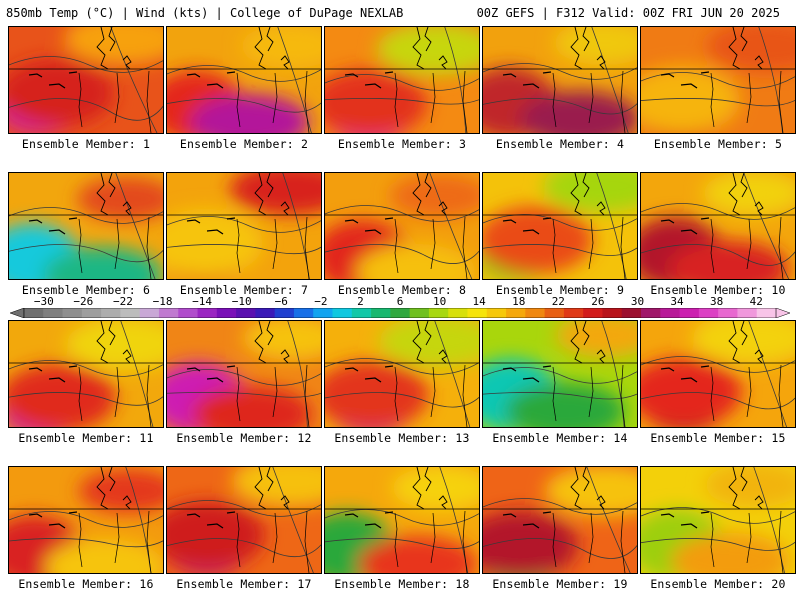  Describe the element at coordinates (123, 301) in the screenshot. I see `colorbar-tick-label: −22` at that location.